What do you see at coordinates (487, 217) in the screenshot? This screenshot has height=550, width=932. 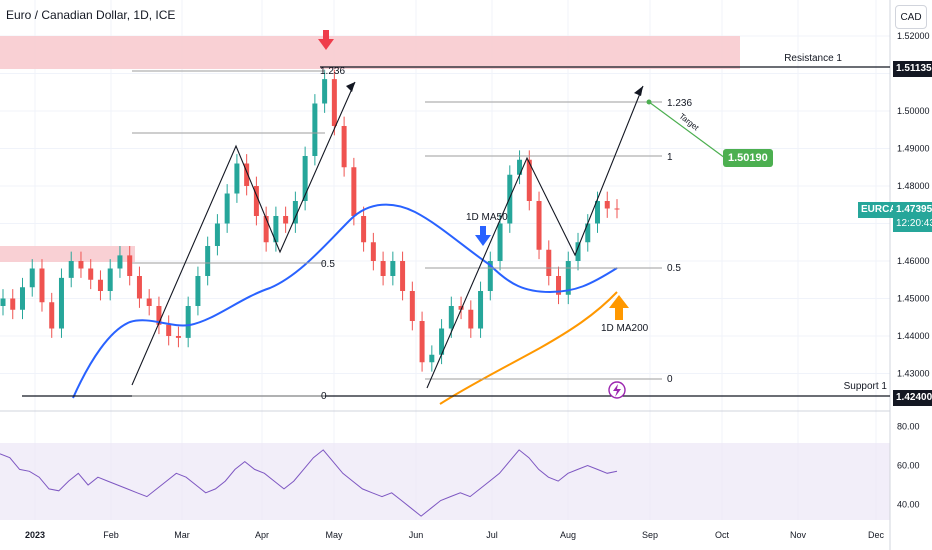 I see `ma50-label: 1D MA50` at bounding box center [487, 217].